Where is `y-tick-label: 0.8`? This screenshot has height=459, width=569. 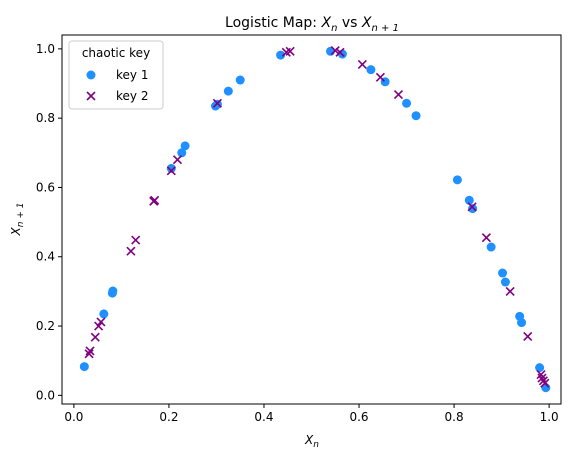
y-tick-label: 0.8 is located at coordinates (45, 118).